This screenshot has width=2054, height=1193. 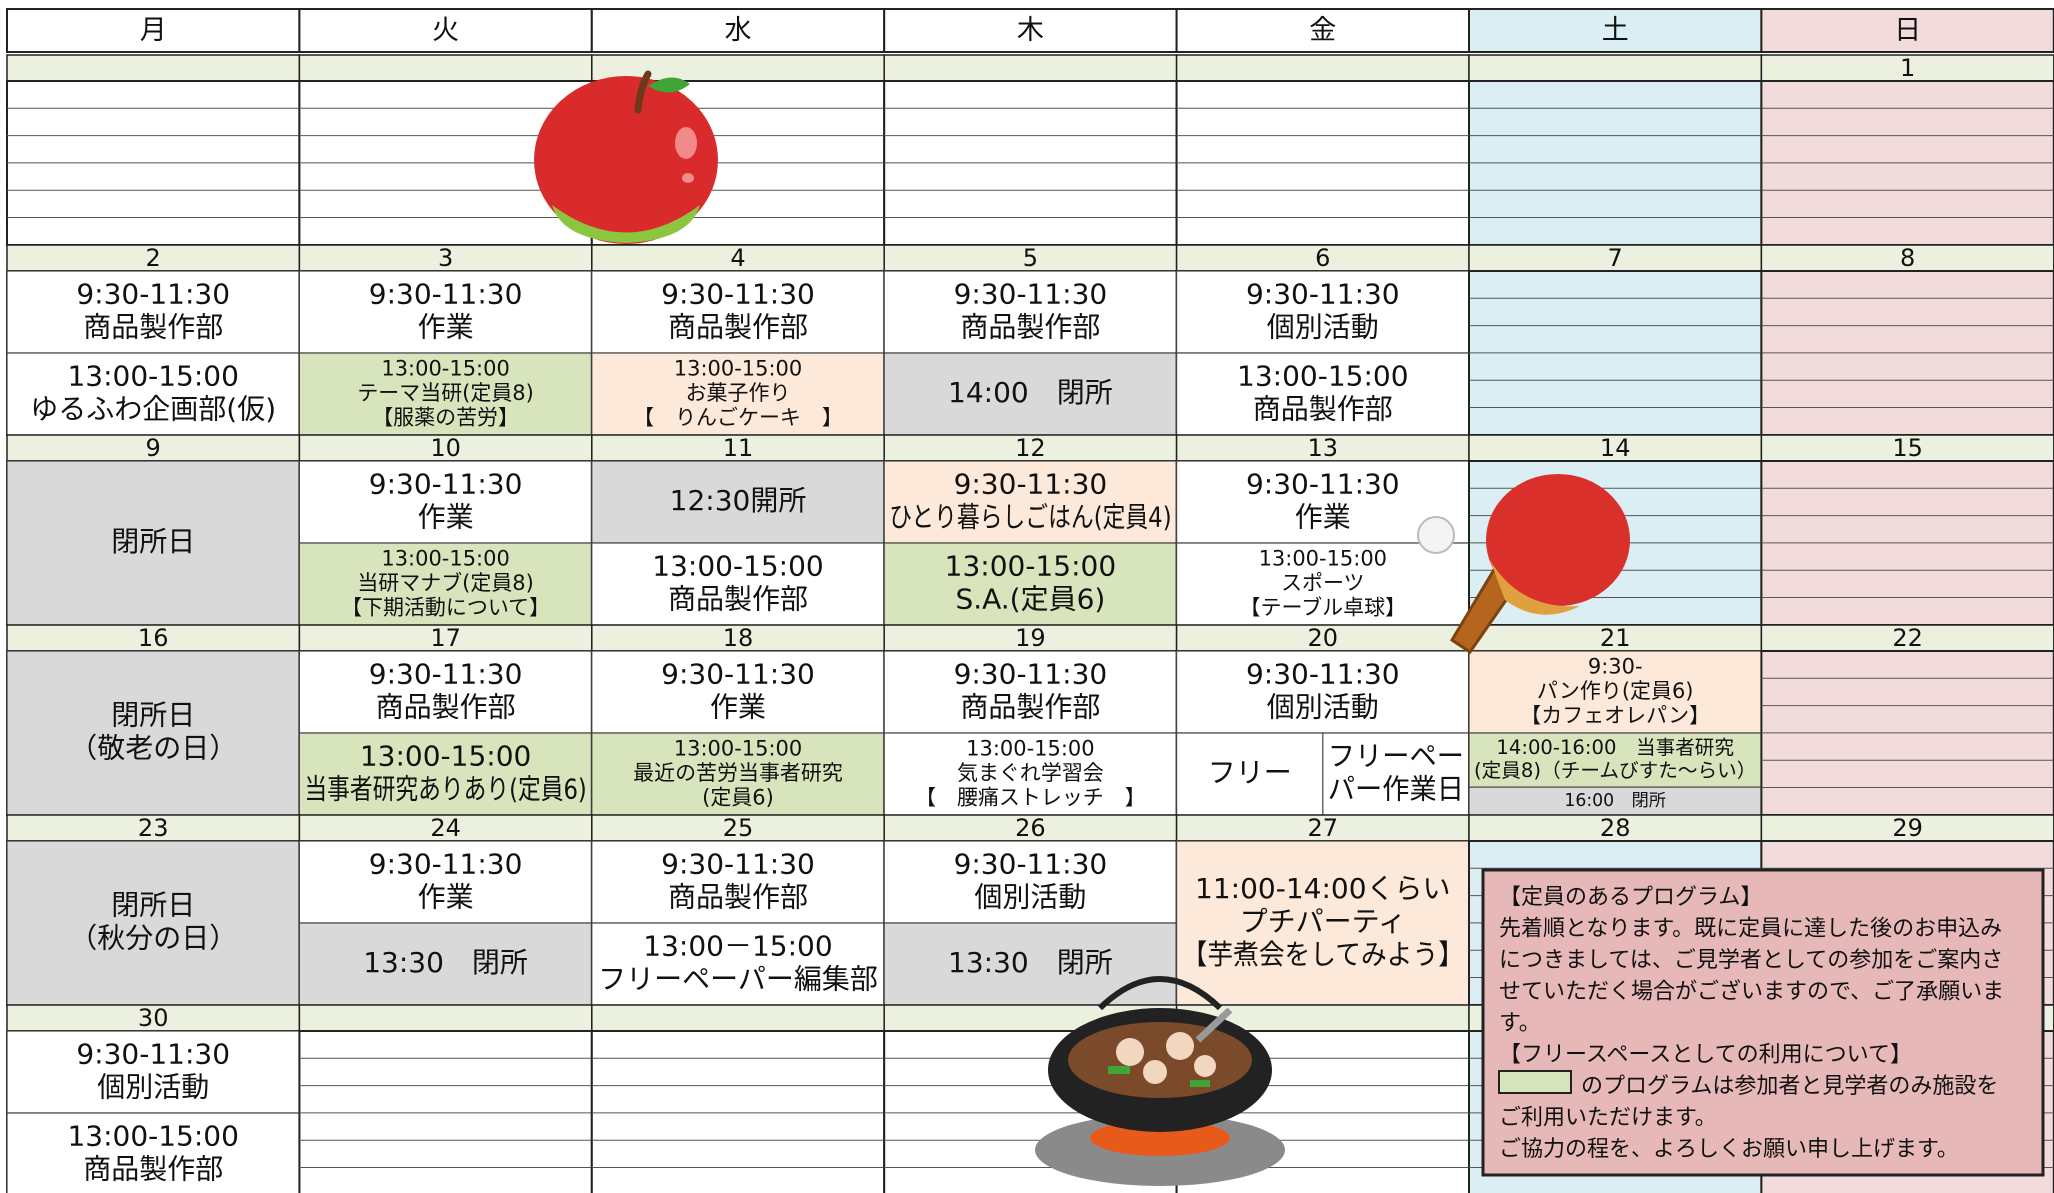 I want to click on date-label: 13, so click(x=1323, y=448).